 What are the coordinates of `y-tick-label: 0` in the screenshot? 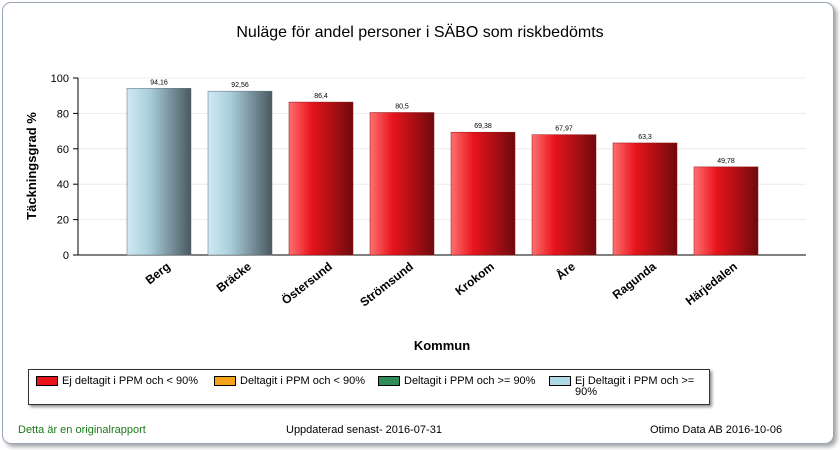 It's located at (66, 256).